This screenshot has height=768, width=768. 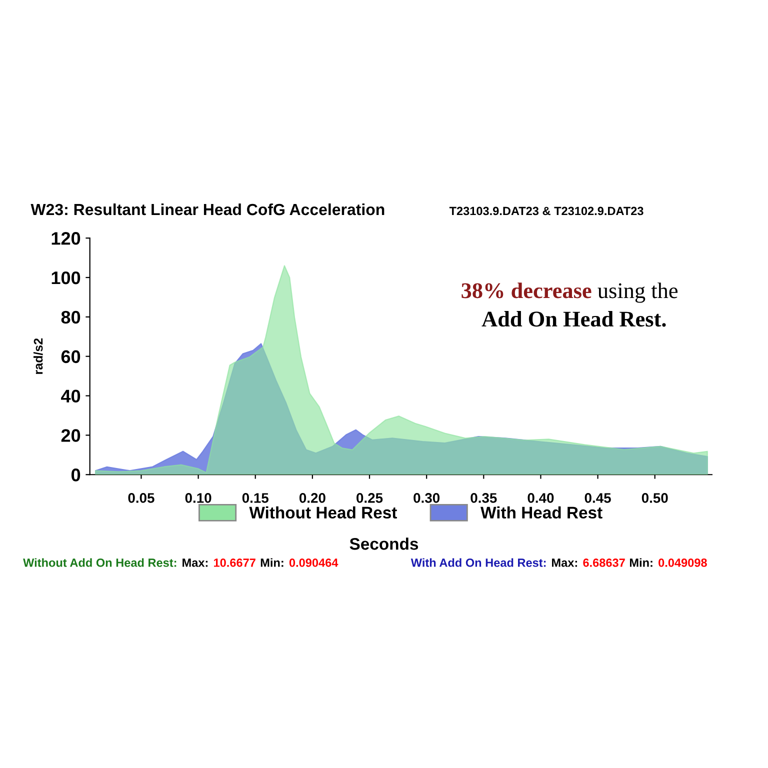 I want to click on y-axis-title: rad/s2, so click(x=38, y=356).